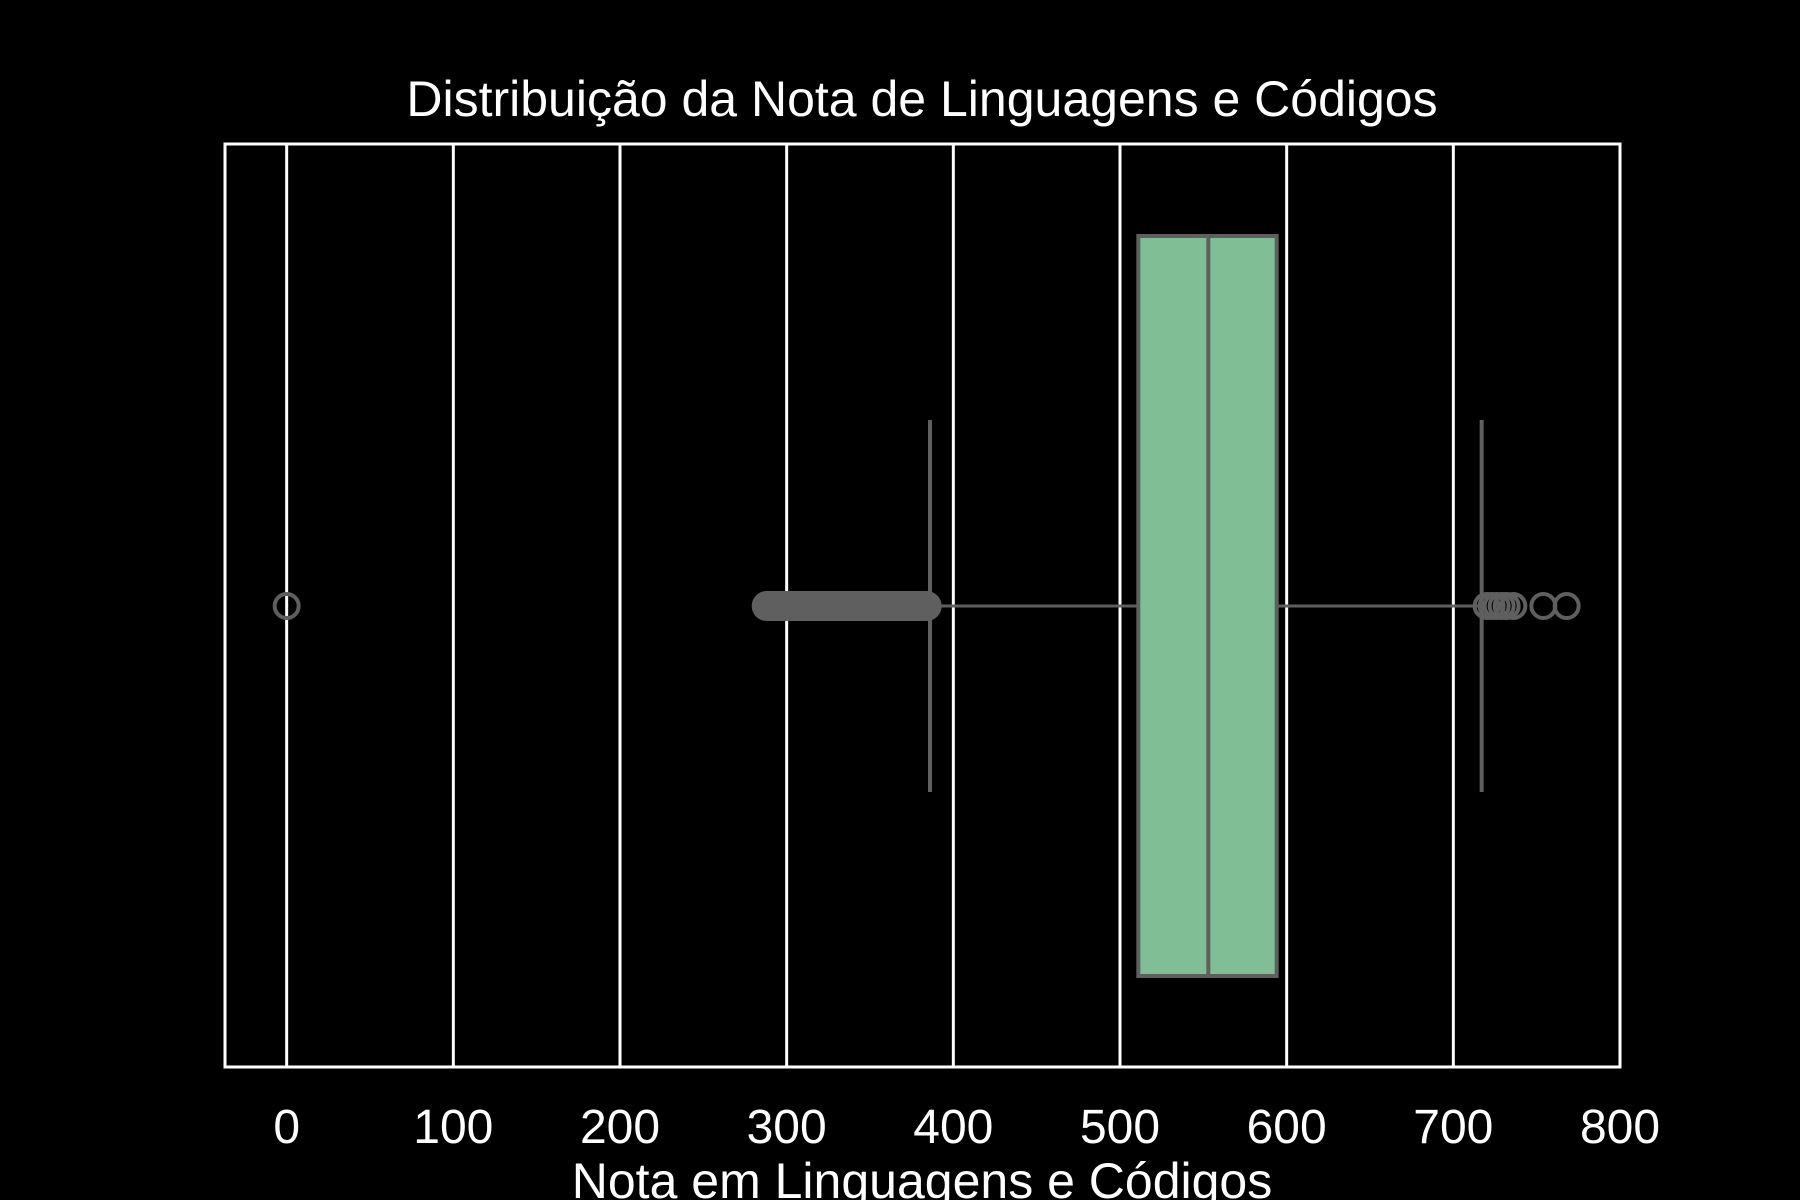 This screenshot has width=1800, height=1200. Describe the element at coordinates (620, 1127) in the screenshot. I see `x-tick-label-200: 200` at that location.